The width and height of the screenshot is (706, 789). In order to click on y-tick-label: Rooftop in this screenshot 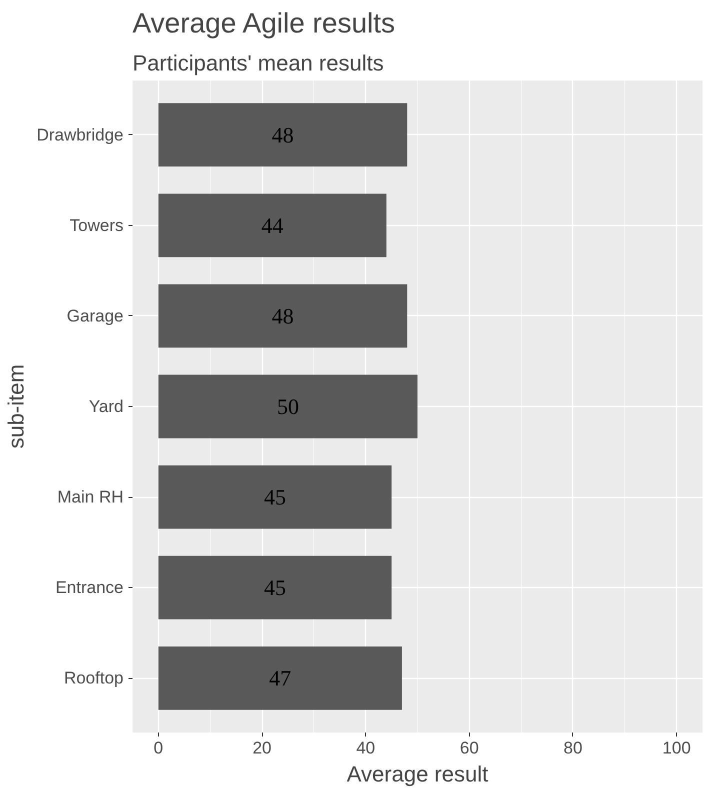, I will do `click(94, 678)`.